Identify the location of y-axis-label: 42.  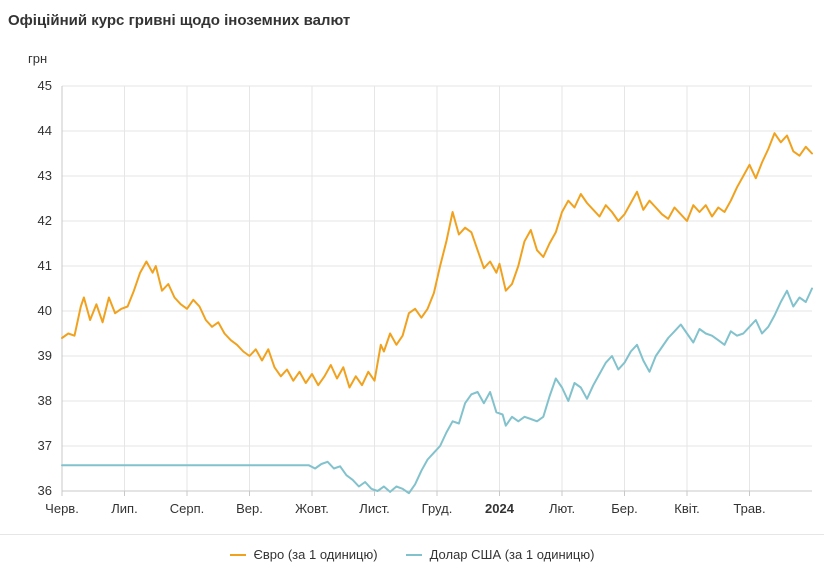
(45, 220).